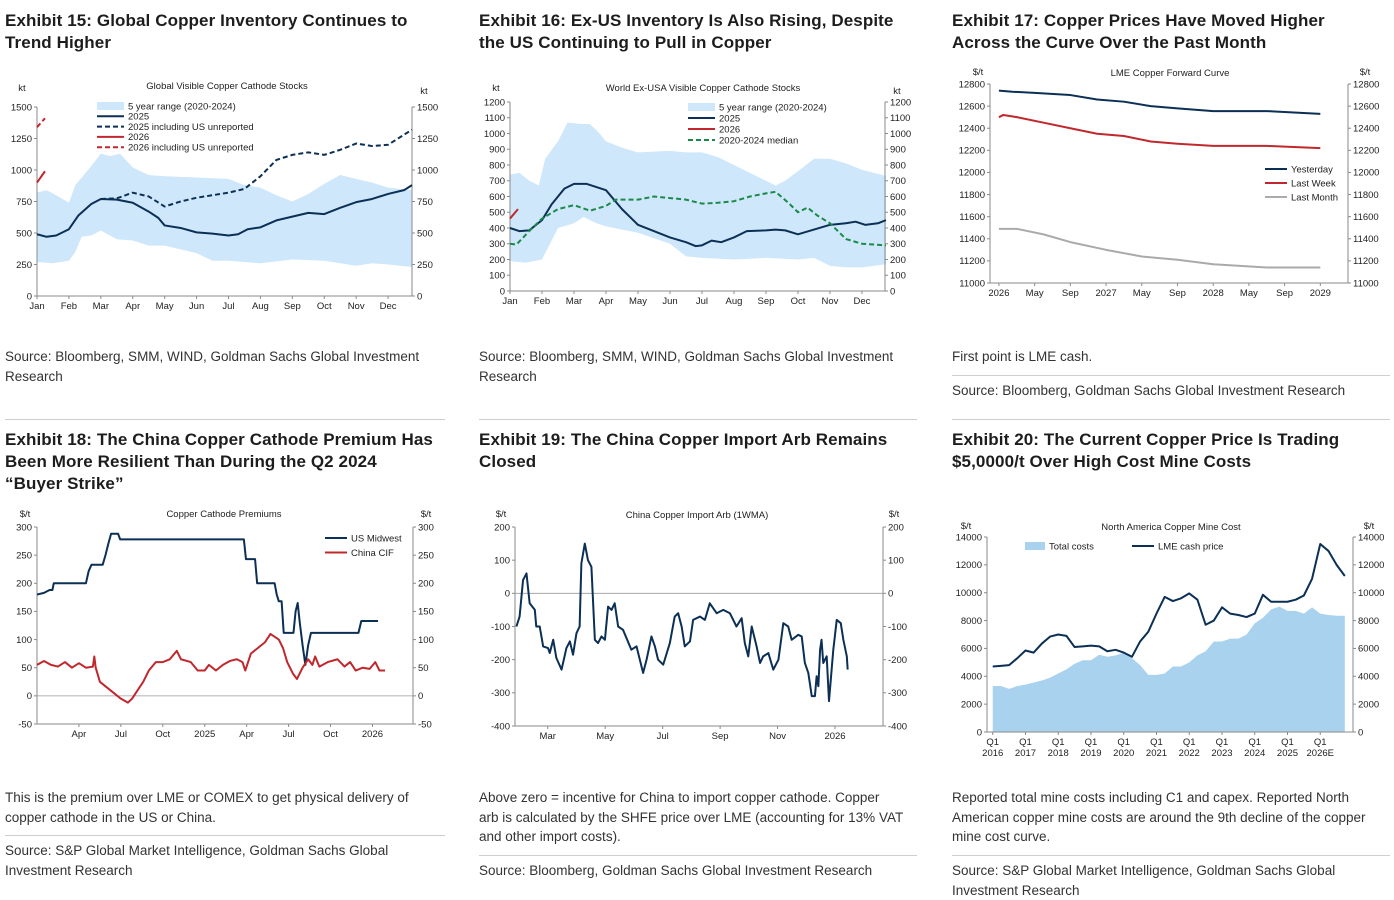  What do you see at coordinates (426, 612) in the screenshot?
I see `y-tick-label-right: 150` at bounding box center [426, 612].